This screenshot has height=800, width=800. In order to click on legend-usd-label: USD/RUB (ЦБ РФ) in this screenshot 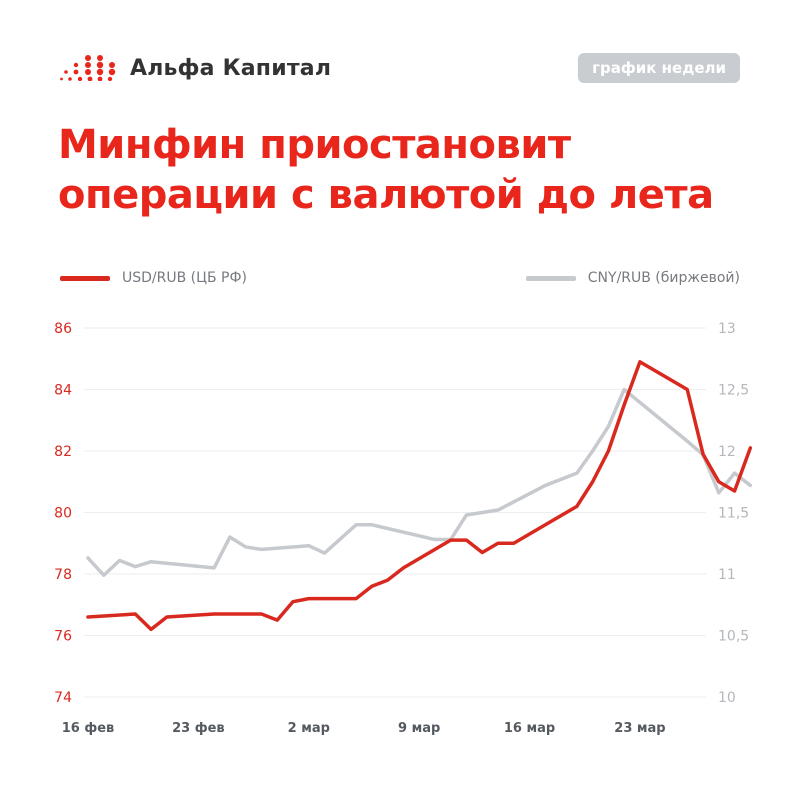, I will do `click(185, 278)`.